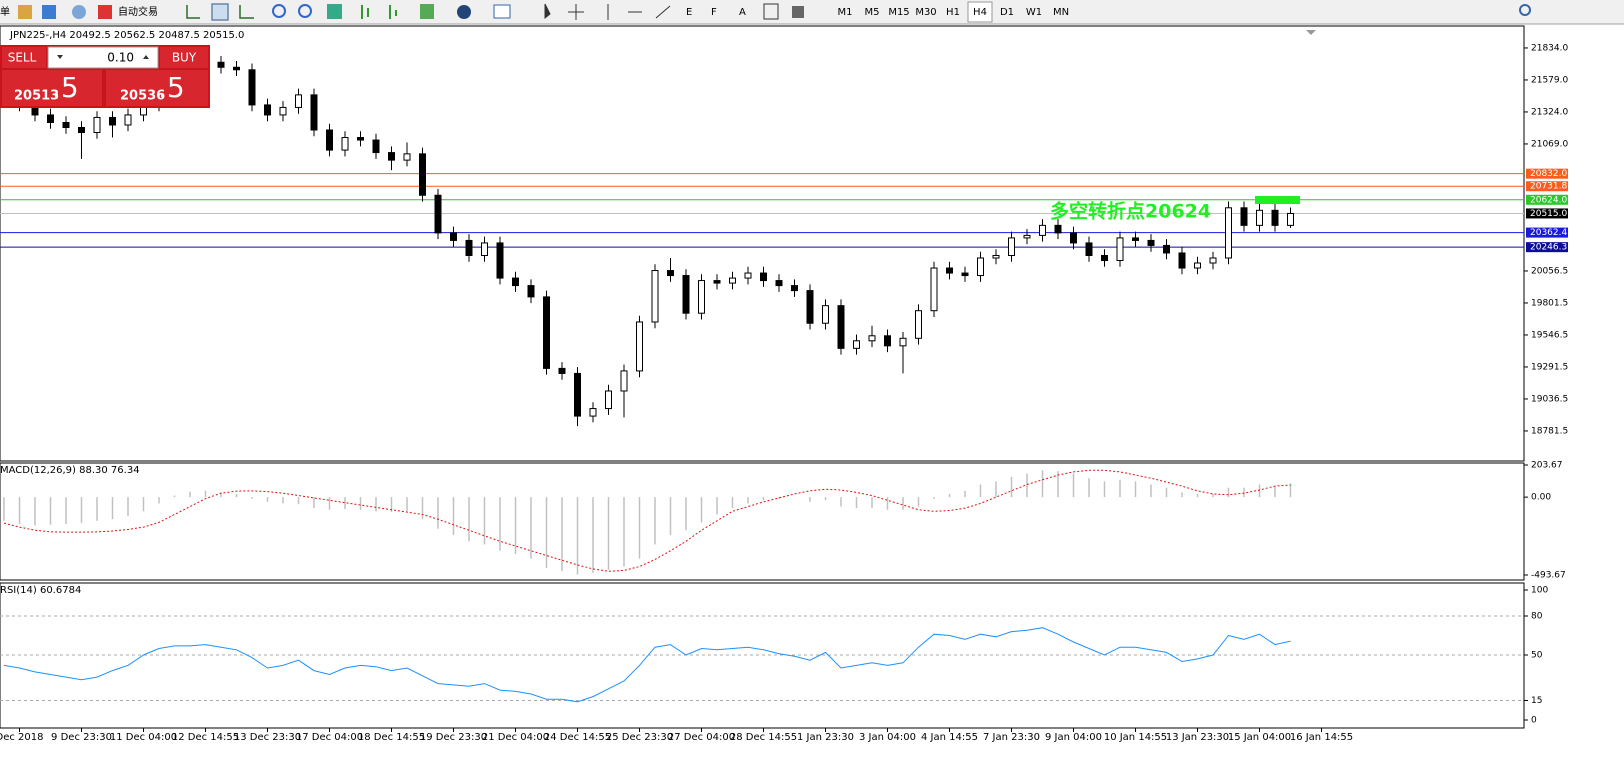 Image resolution: width=1624 pixels, height=778 pixels. I want to click on x-tick-label: 3 Jan 04:00, so click(887, 737).